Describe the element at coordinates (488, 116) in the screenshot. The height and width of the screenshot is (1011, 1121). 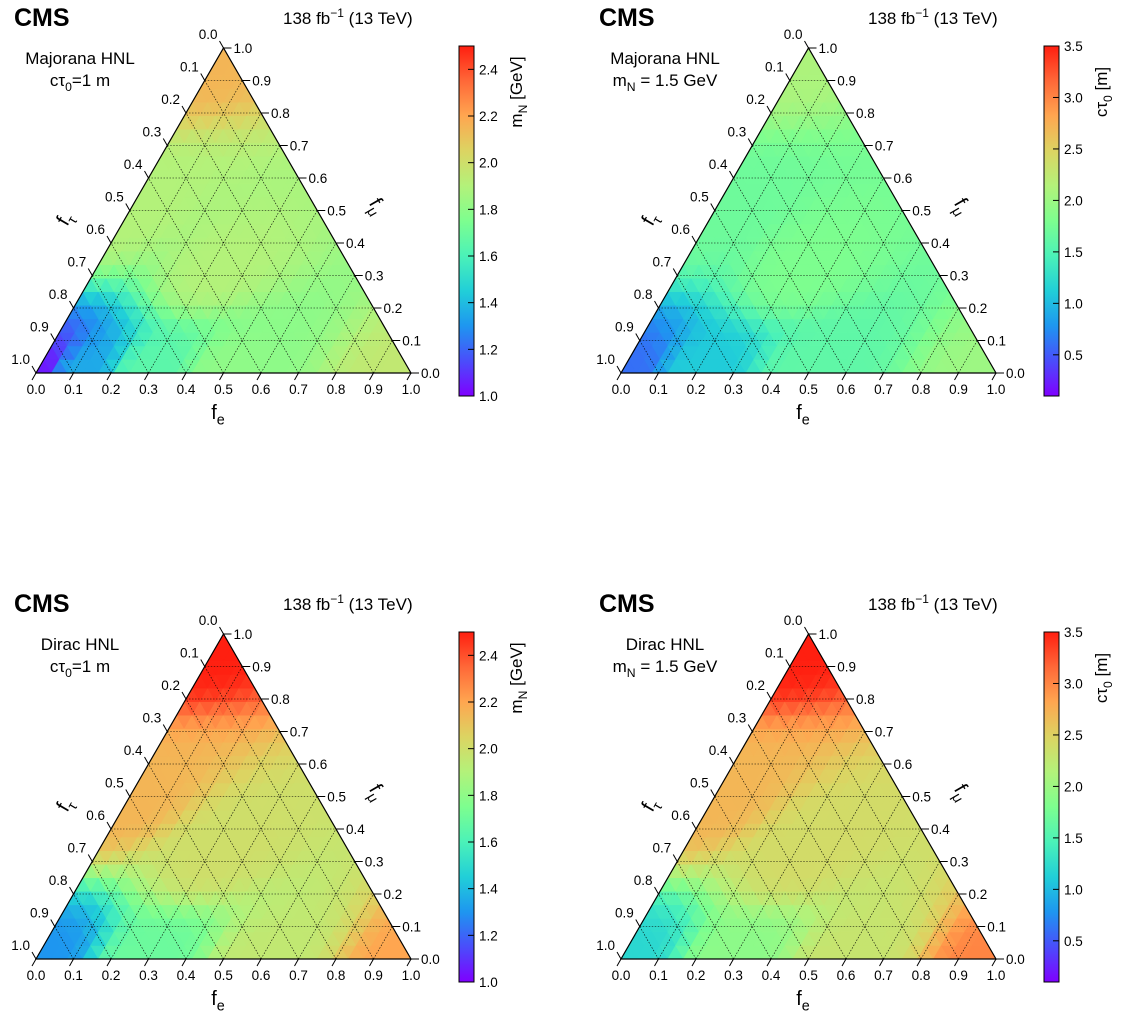
I see `colorbar-tick-label: 2.2` at that location.